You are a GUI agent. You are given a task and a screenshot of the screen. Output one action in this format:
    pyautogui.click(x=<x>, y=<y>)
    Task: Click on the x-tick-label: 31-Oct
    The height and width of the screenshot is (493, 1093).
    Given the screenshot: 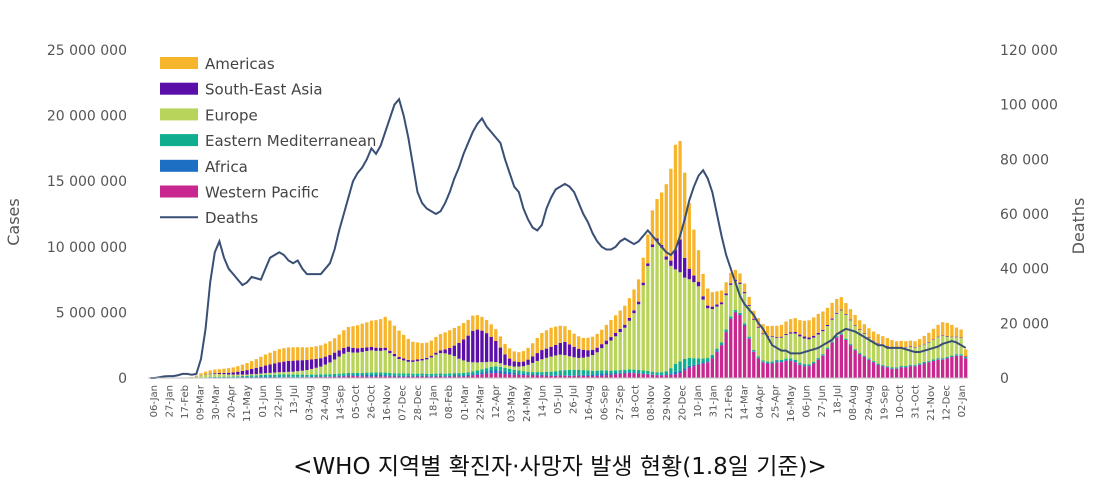 What is the action you would take?
    pyautogui.click(x=915, y=402)
    